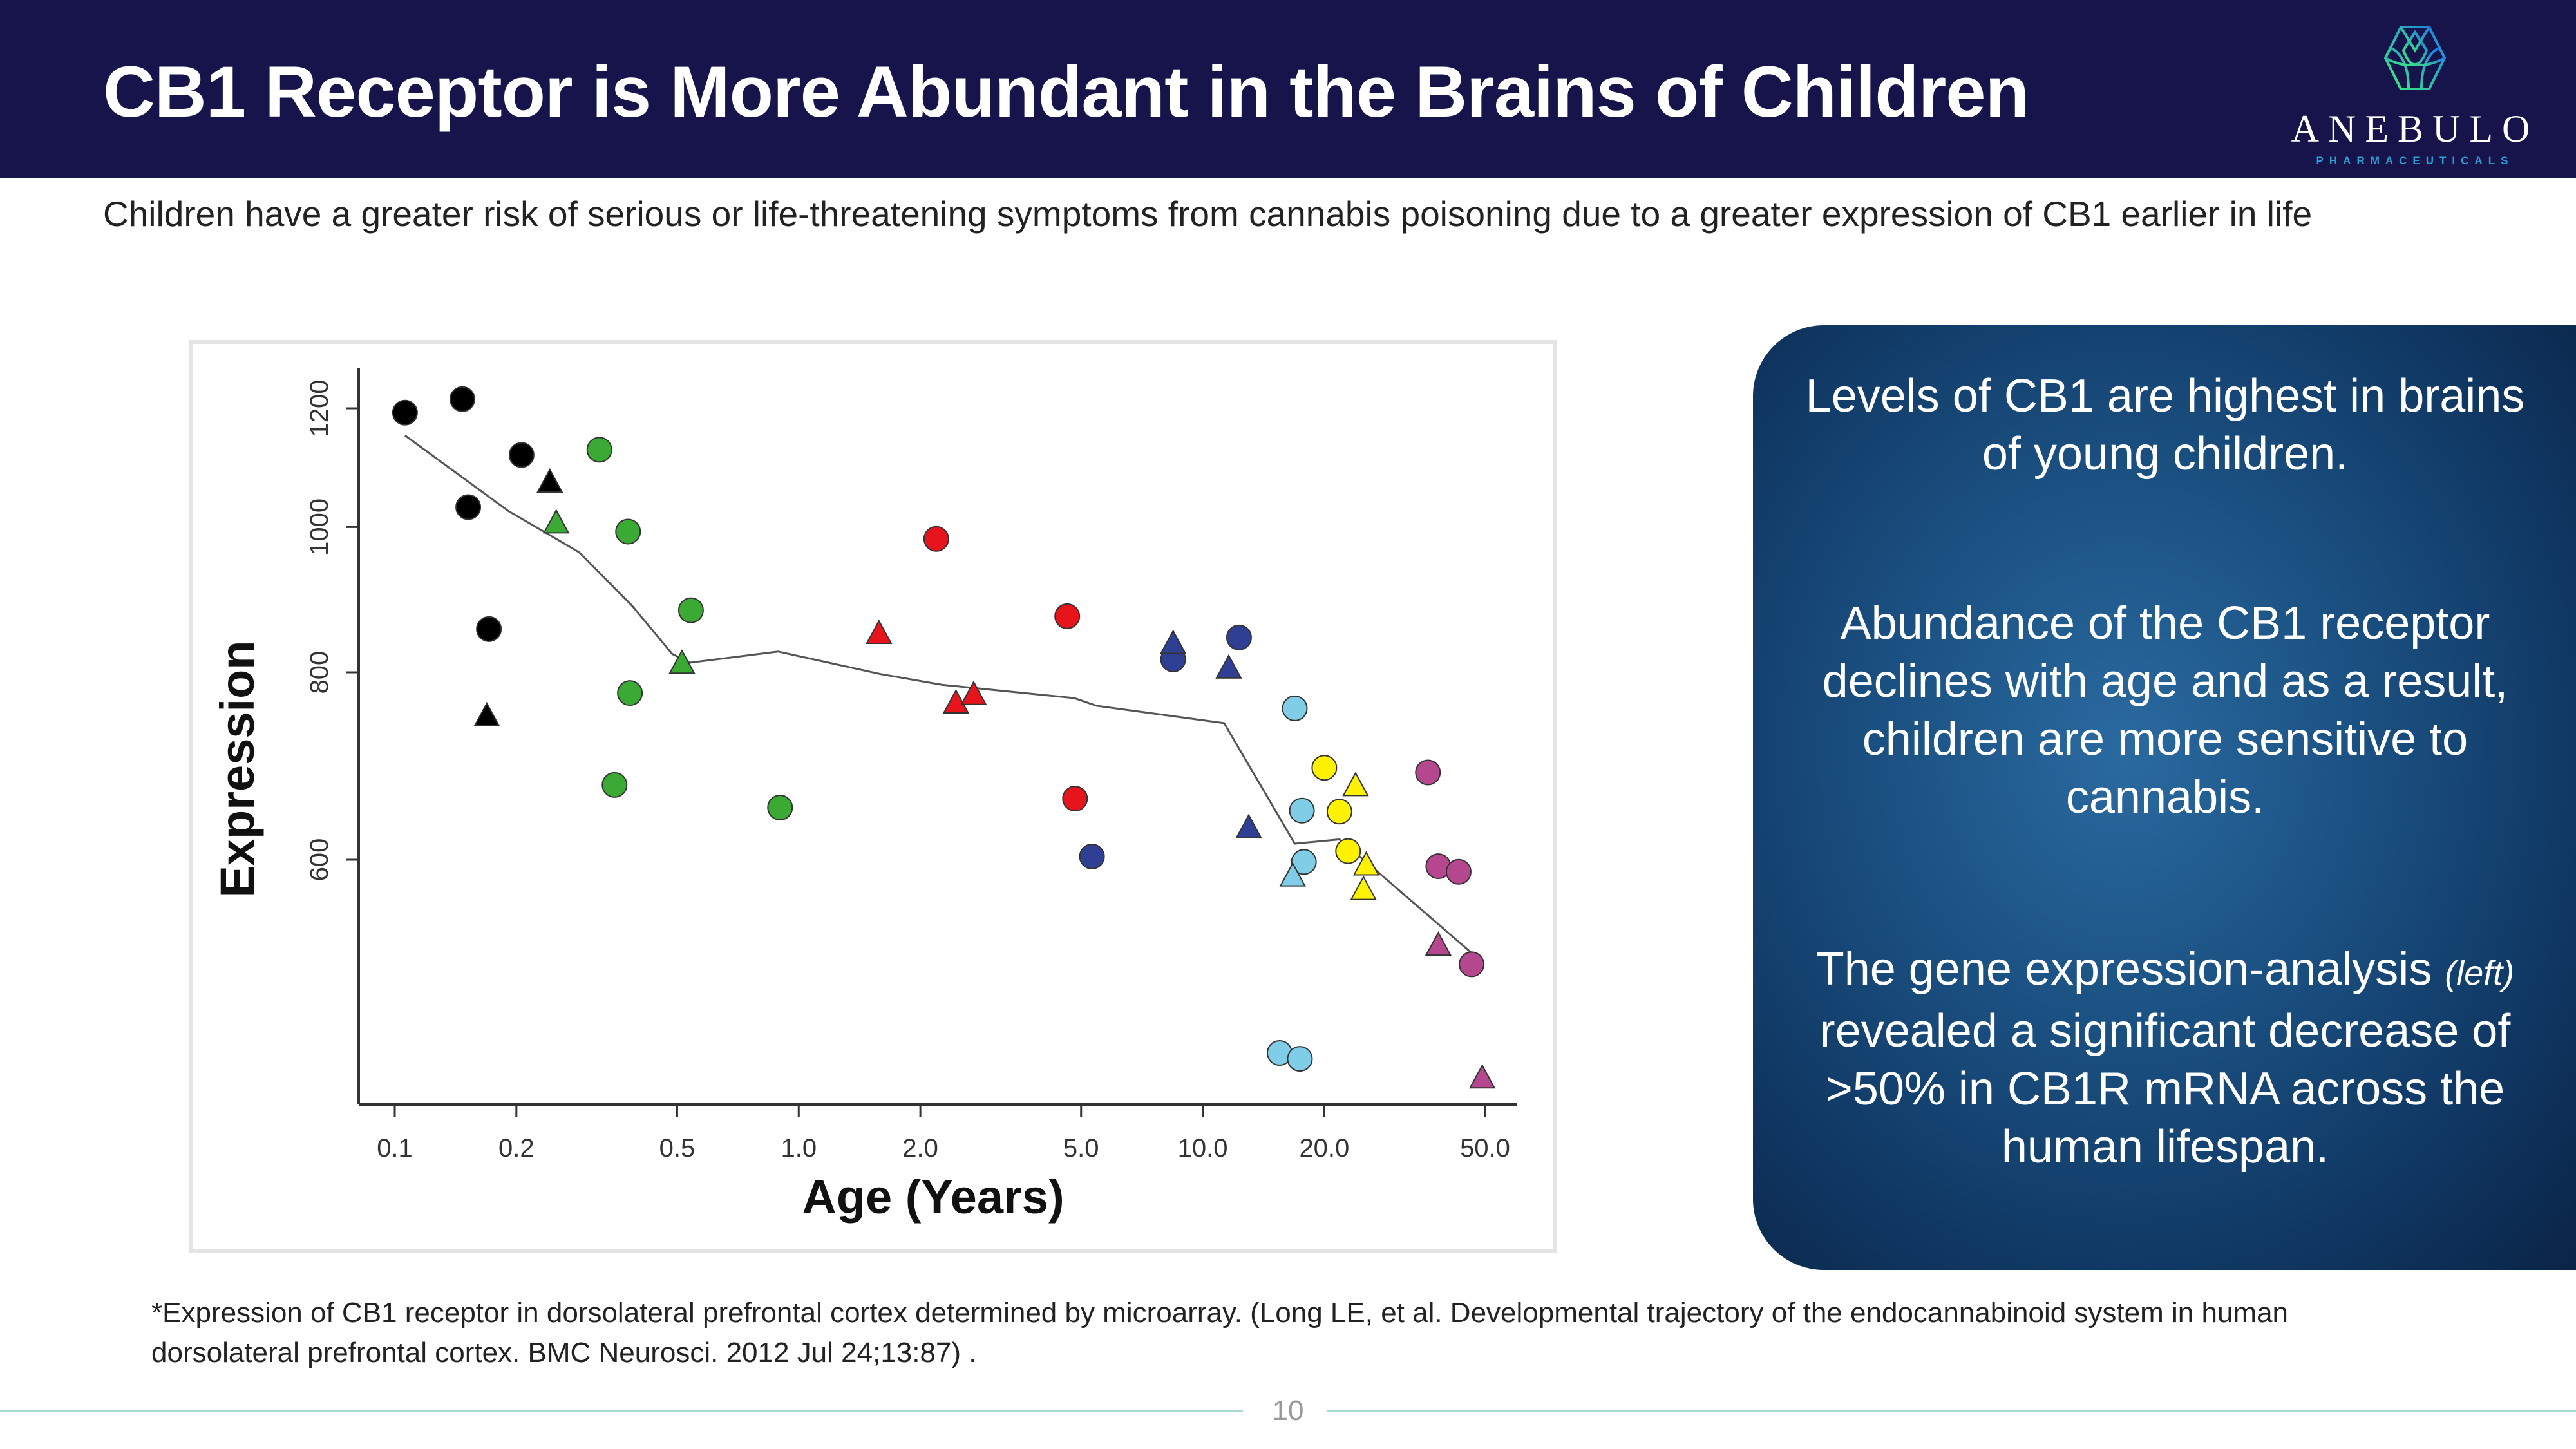  I want to click on x-tick-label: 50.0, so click(1485, 1148).